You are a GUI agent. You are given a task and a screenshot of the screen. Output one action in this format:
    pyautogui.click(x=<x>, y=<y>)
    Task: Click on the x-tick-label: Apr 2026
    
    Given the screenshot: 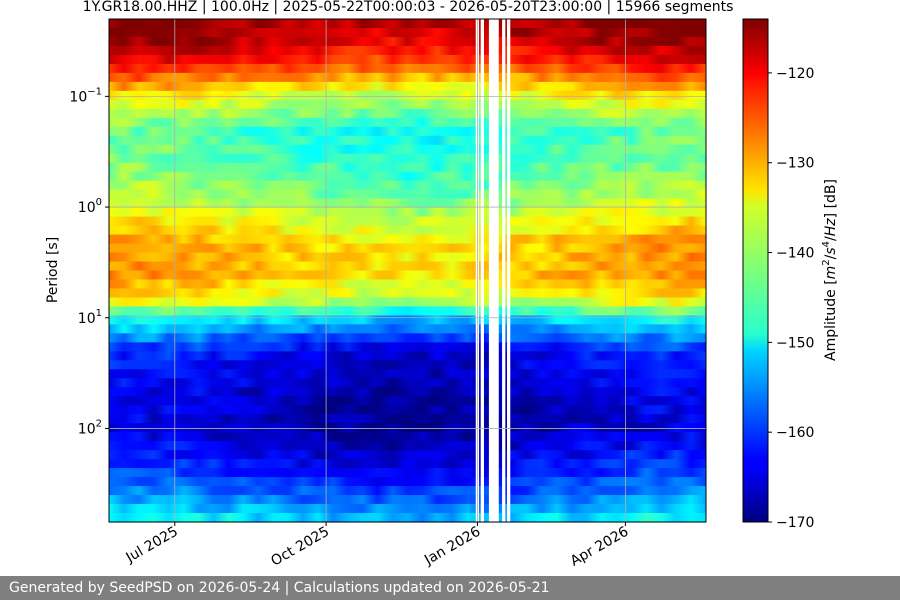 What is the action you would take?
    pyautogui.click(x=600, y=547)
    